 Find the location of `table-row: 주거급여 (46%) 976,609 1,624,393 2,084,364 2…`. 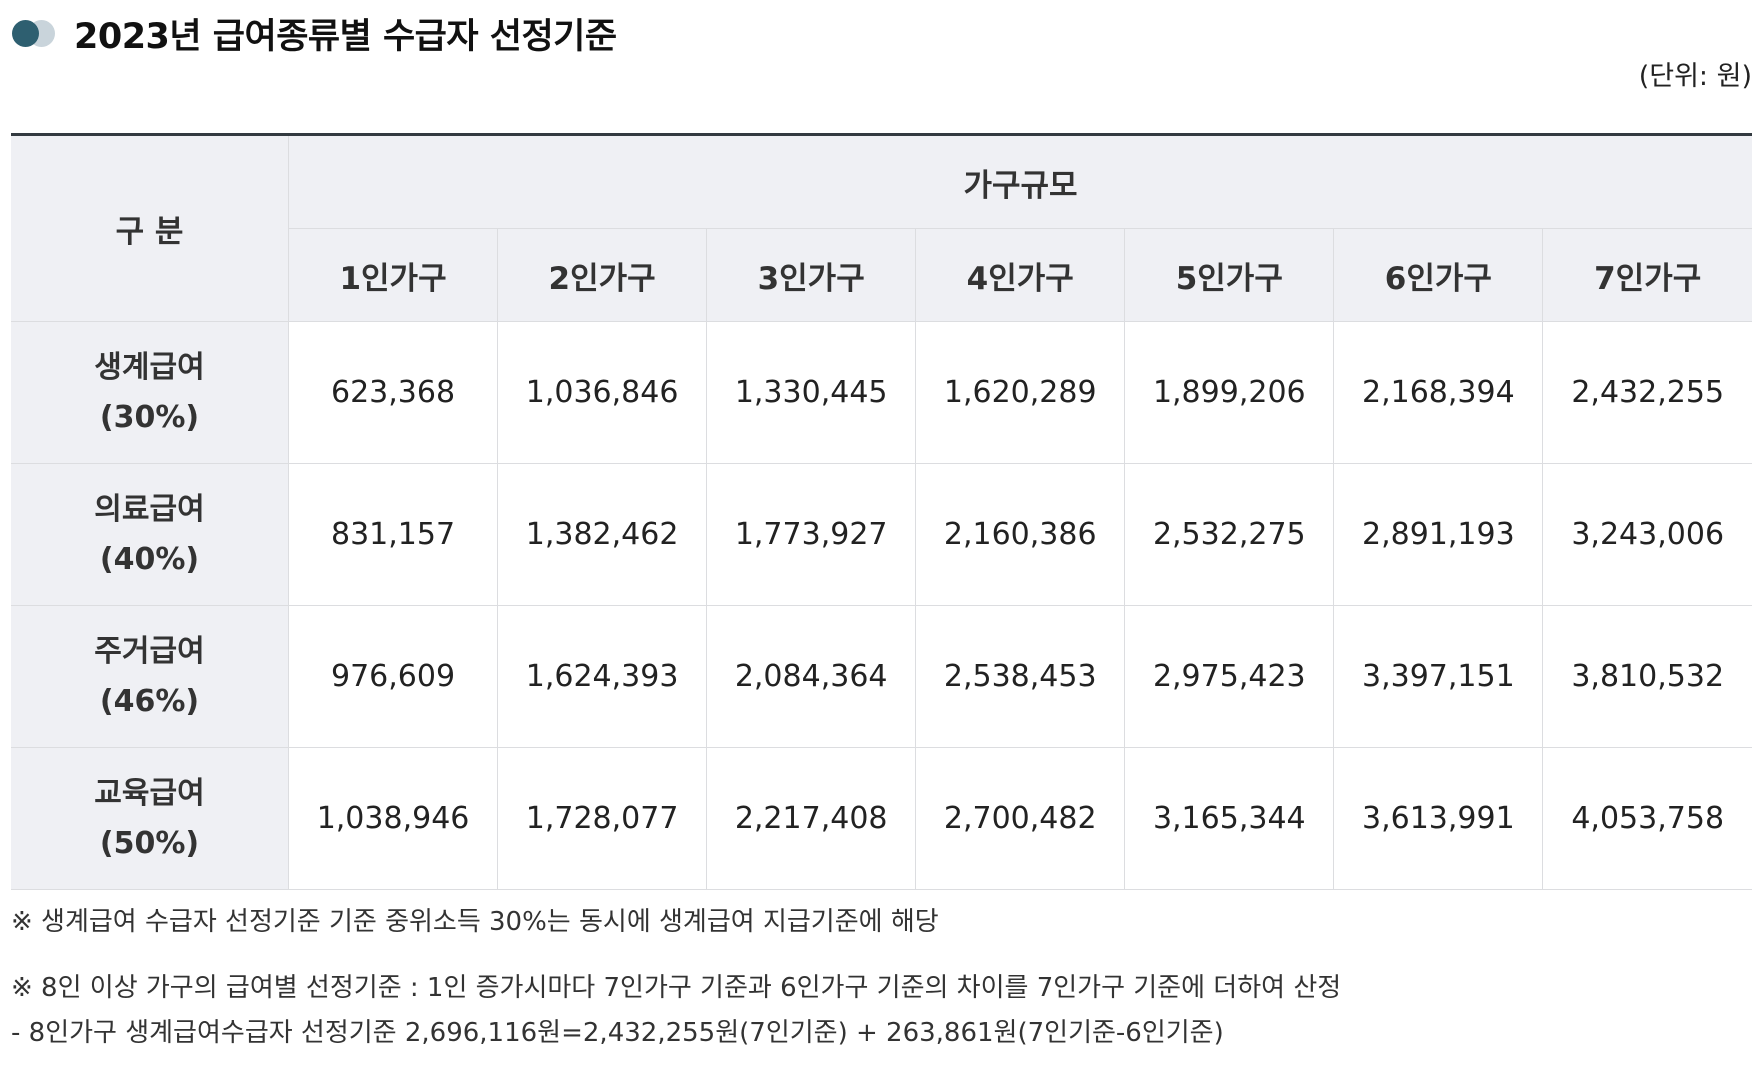

table-row: 주거급여 (46%) 976,609 1,624,393 2,084,364 2… is located at coordinates (881, 676).